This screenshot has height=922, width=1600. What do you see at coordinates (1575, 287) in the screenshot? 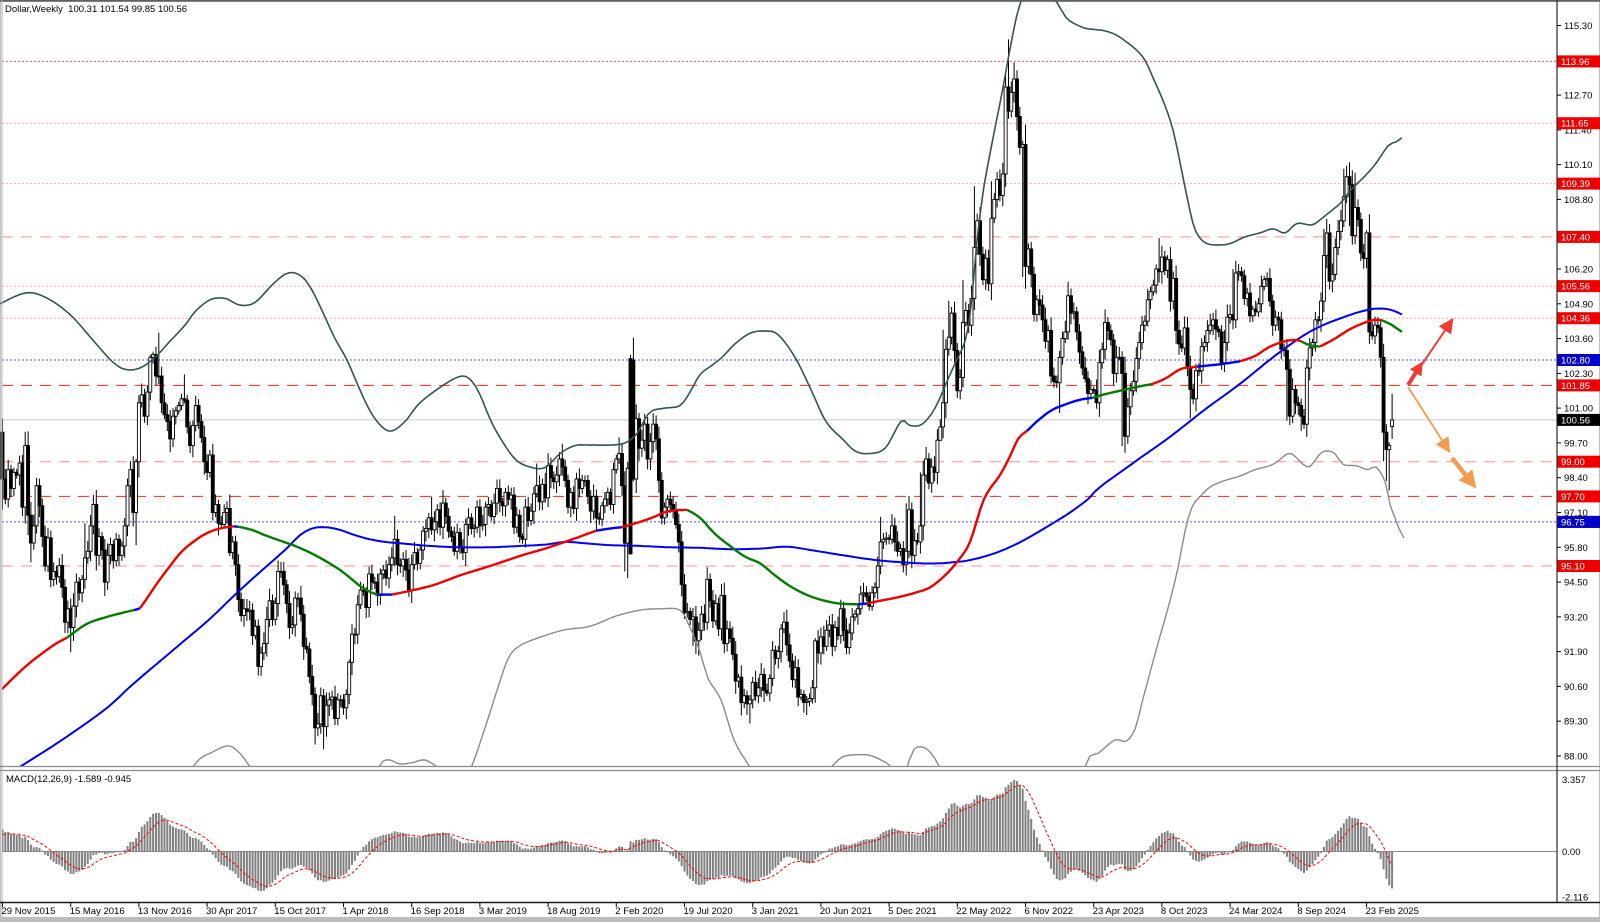
I see `svg-text: 105.56` at bounding box center [1575, 287].